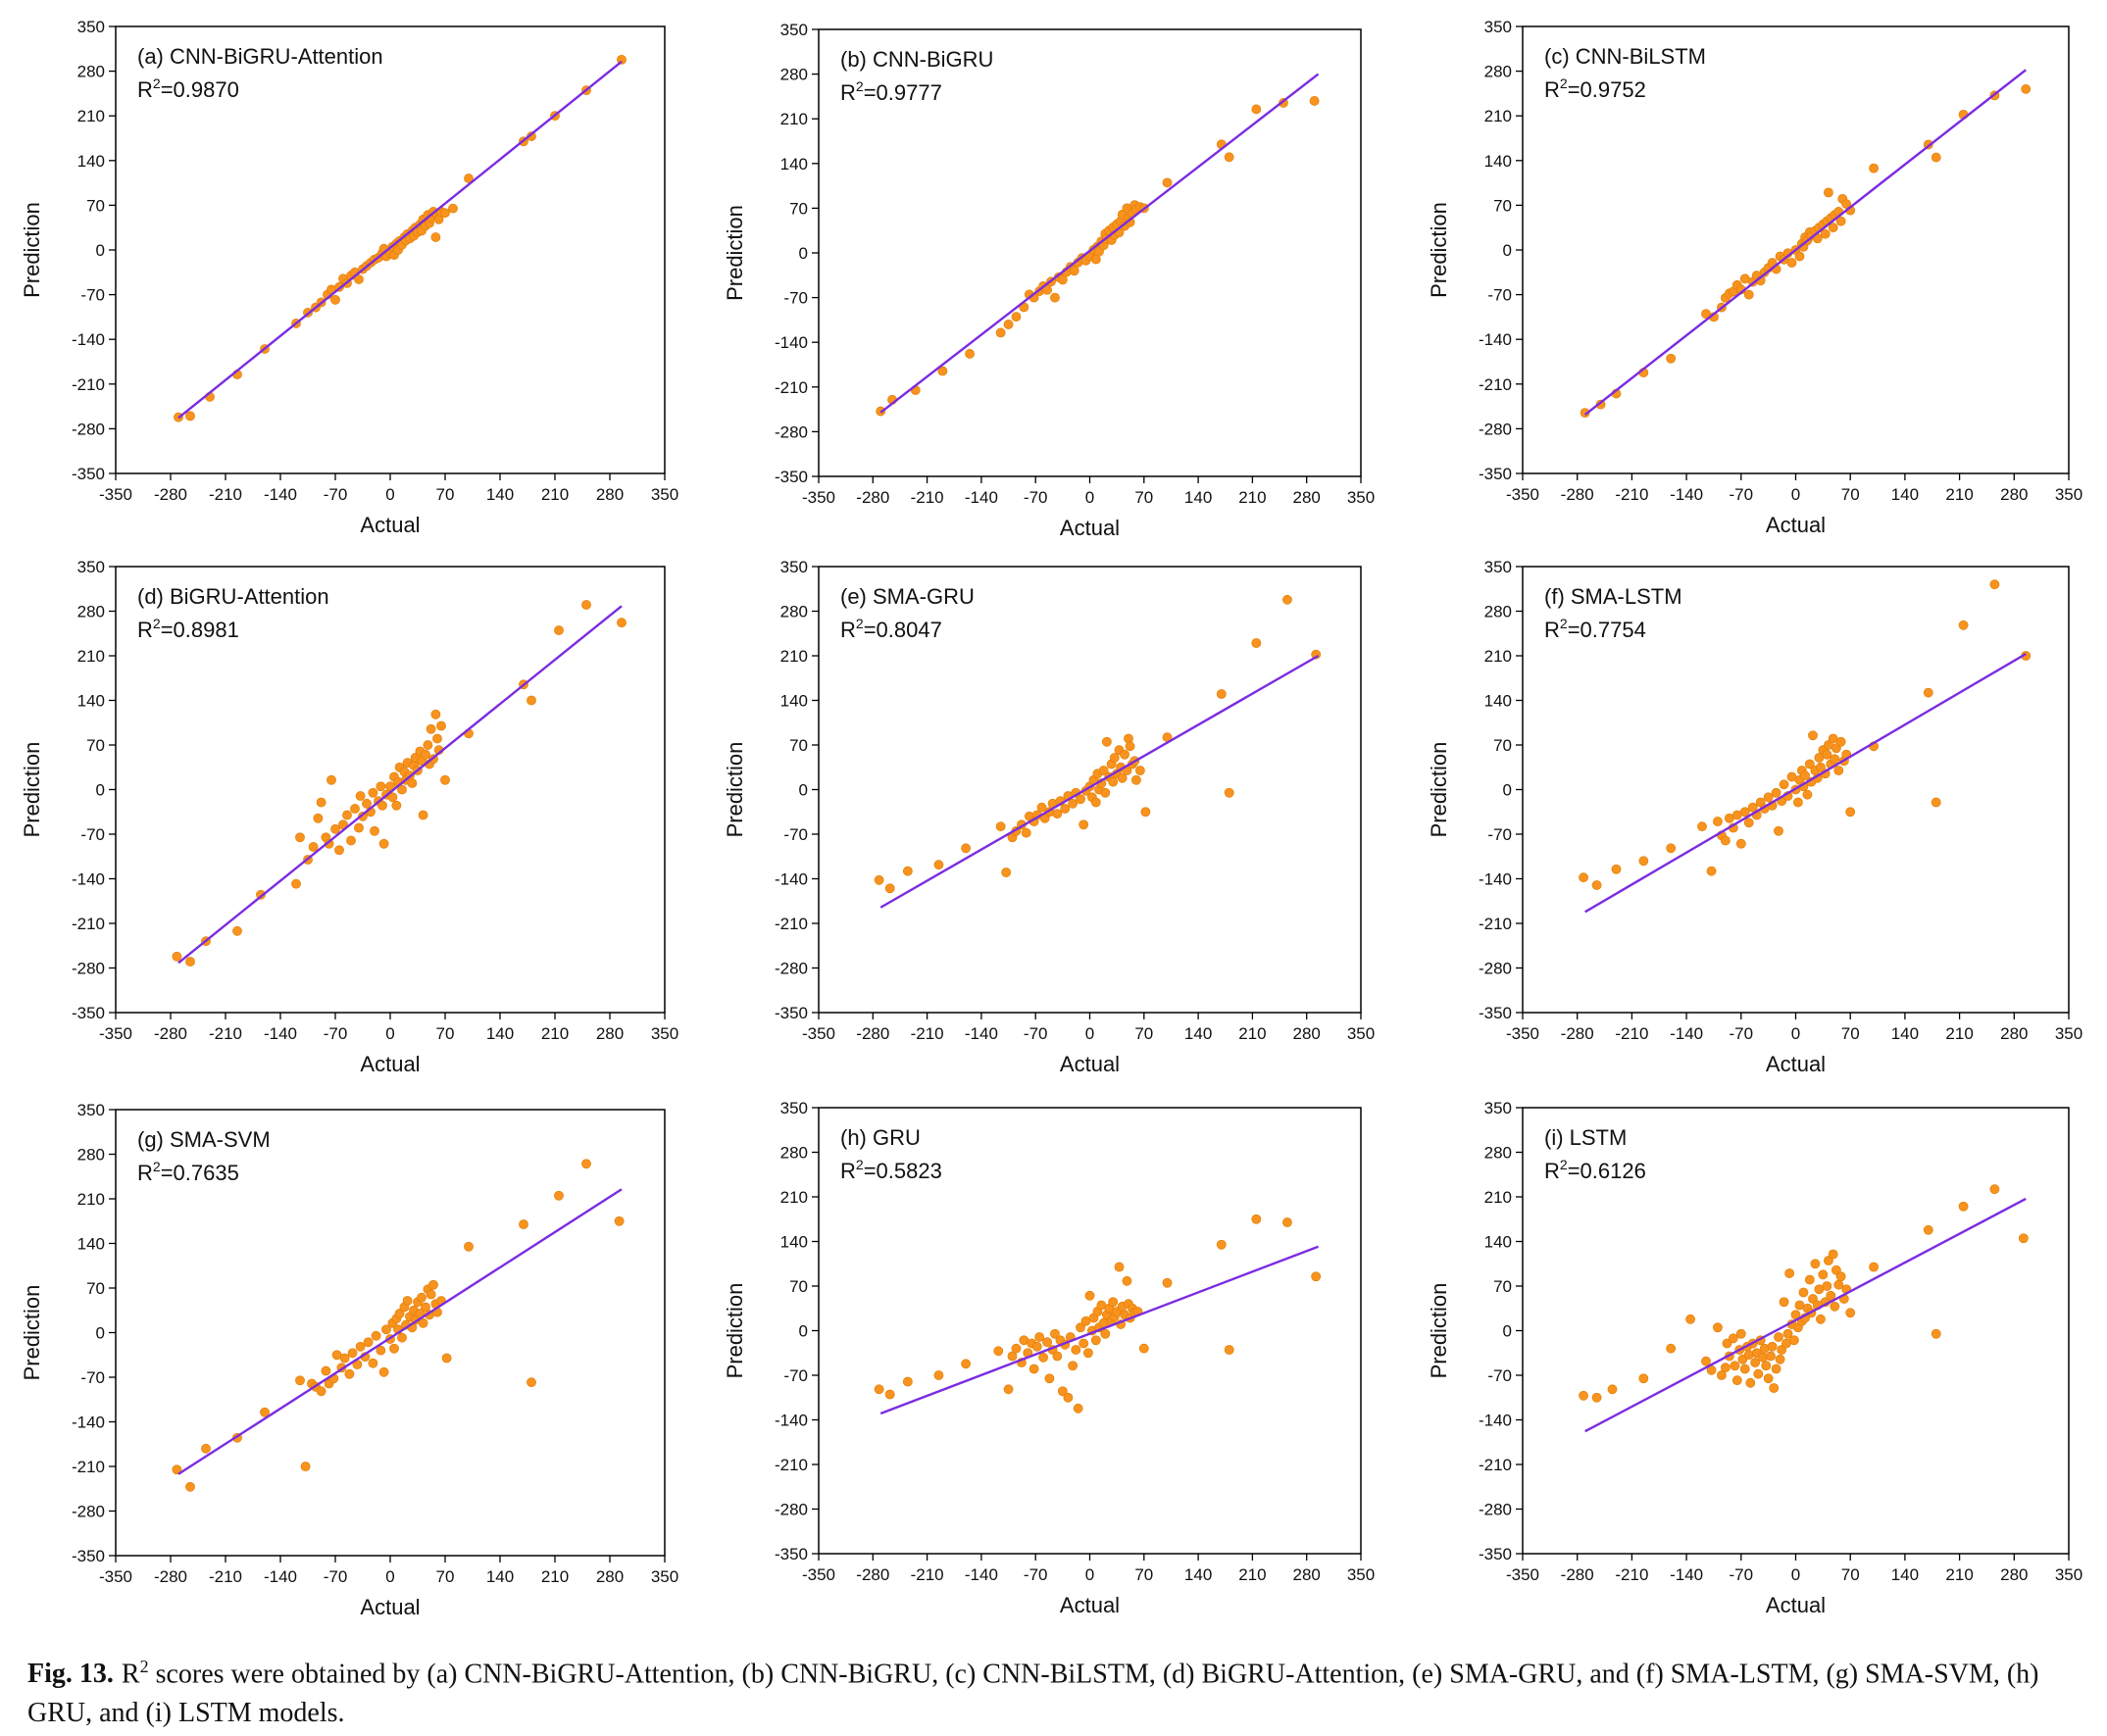 The height and width of the screenshot is (1736, 2107). Describe the element at coordinates (903, 1171) in the screenshot. I see `r2-value: =0.5823` at that location.